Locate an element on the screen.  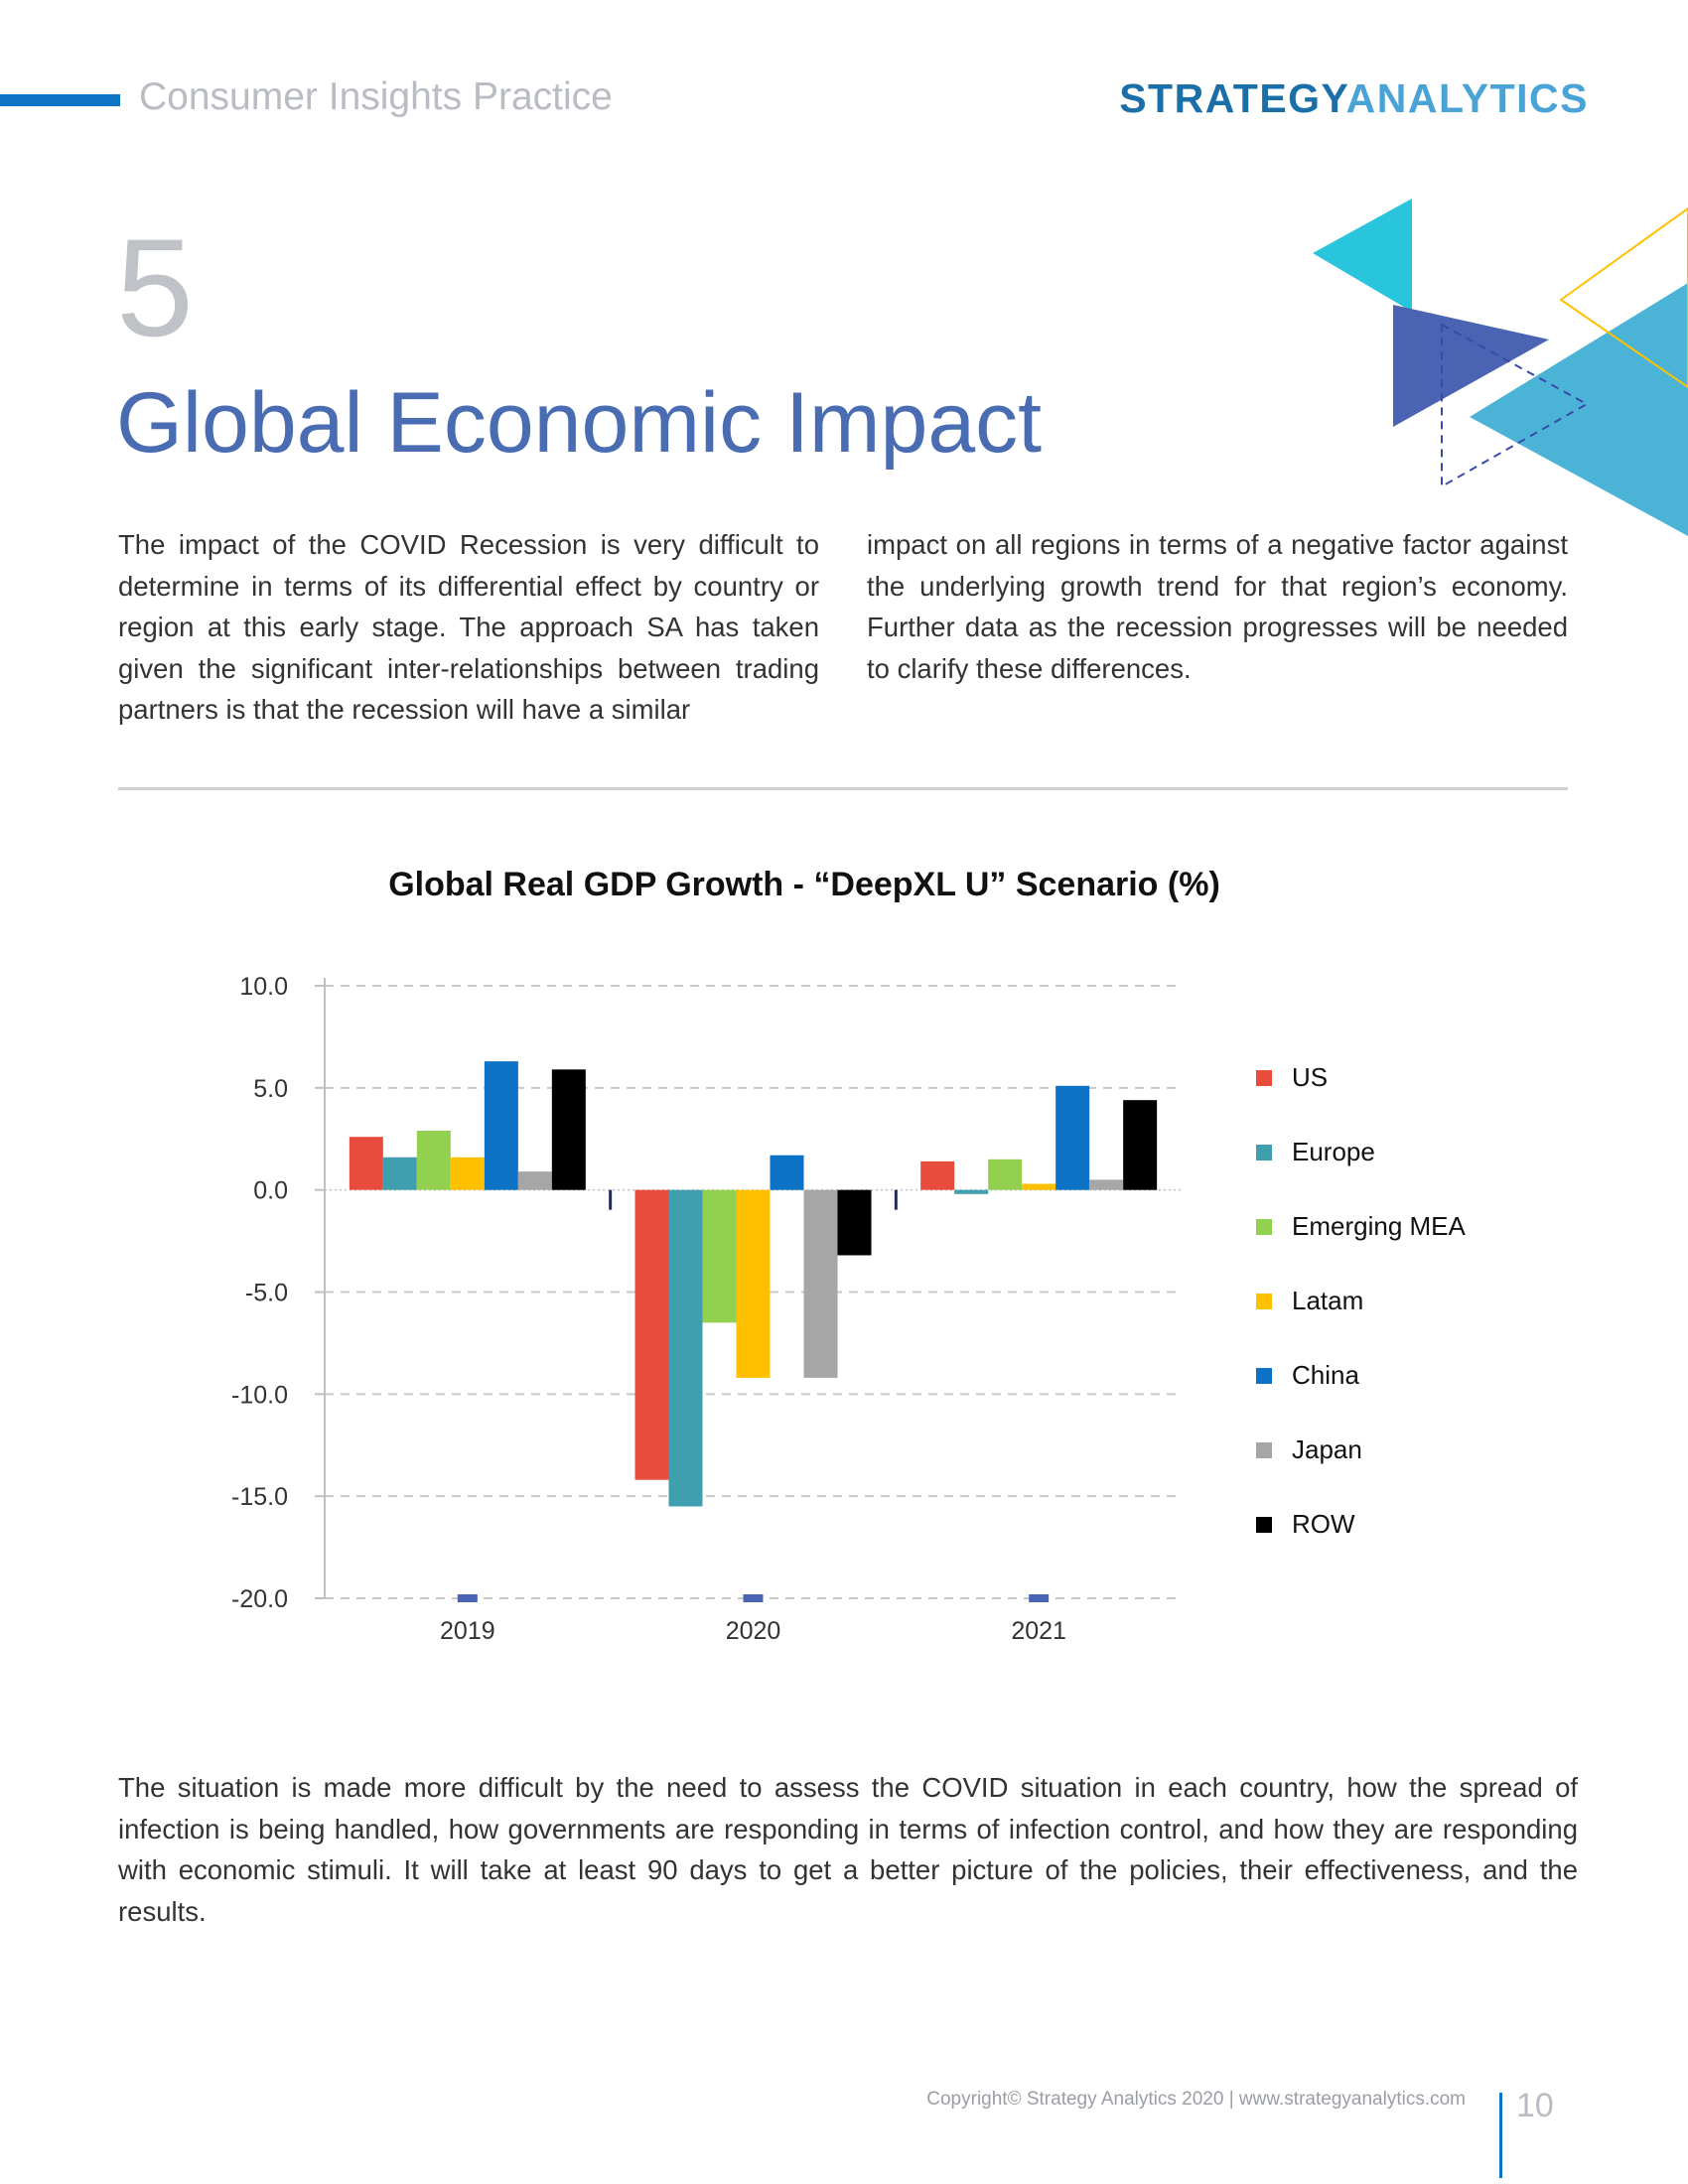
company-logo: STRATEGYANALYTICS is located at coordinates (1354, 98).